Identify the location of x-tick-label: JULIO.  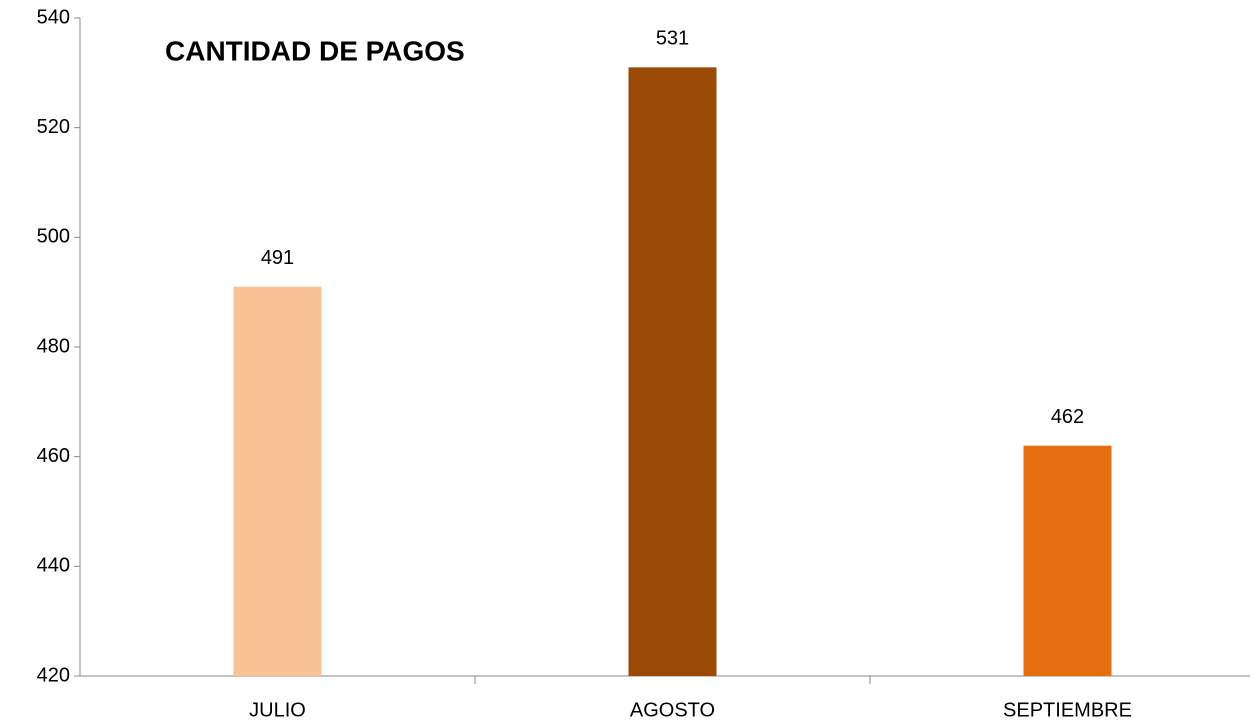
(277, 710).